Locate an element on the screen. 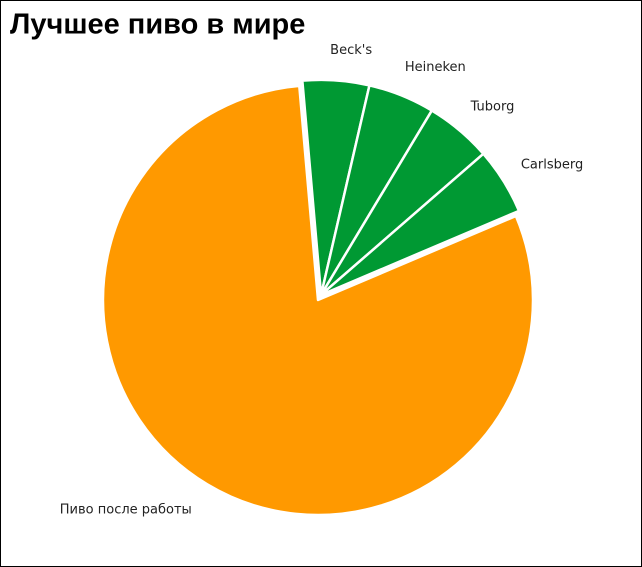  slice-label: Beck's is located at coordinates (351, 50).